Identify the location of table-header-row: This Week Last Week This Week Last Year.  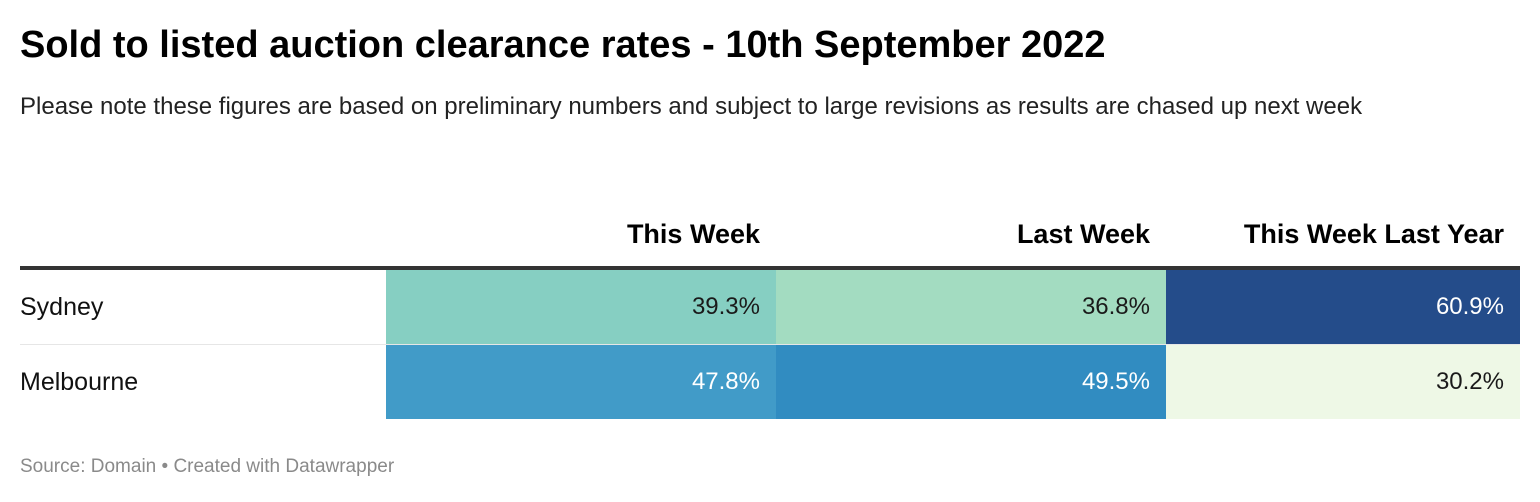
(770, 239).